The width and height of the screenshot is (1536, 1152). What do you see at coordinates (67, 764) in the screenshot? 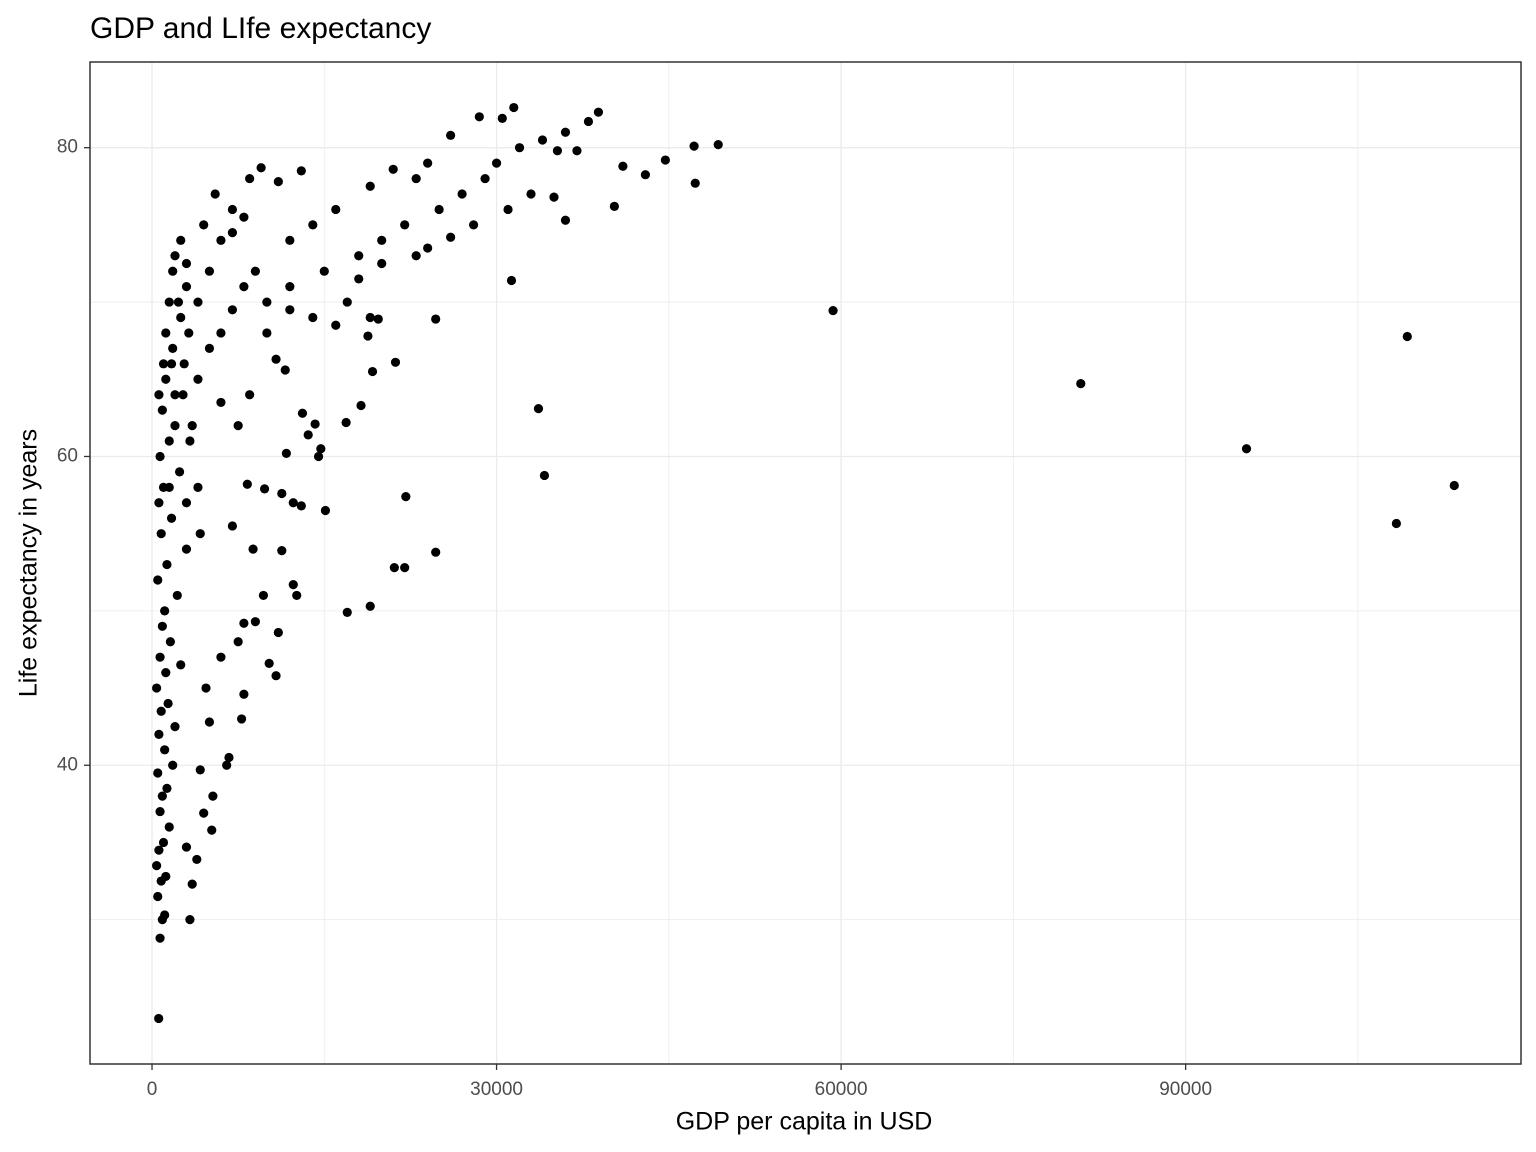
I see `y-tick-label: 40` at bounding box center [67, 764].